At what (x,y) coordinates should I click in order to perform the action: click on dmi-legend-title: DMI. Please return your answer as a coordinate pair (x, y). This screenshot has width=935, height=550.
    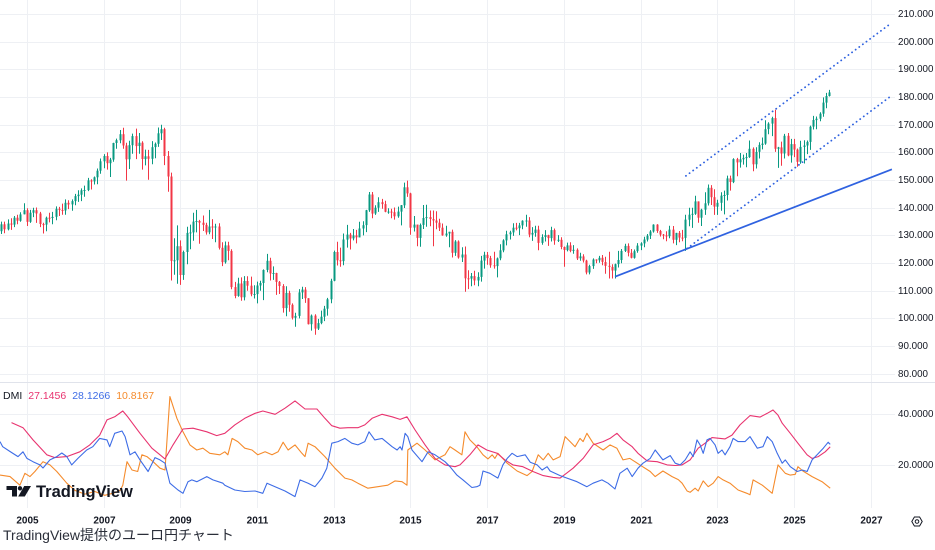
    Looking at the image, I should click on (13, 396).